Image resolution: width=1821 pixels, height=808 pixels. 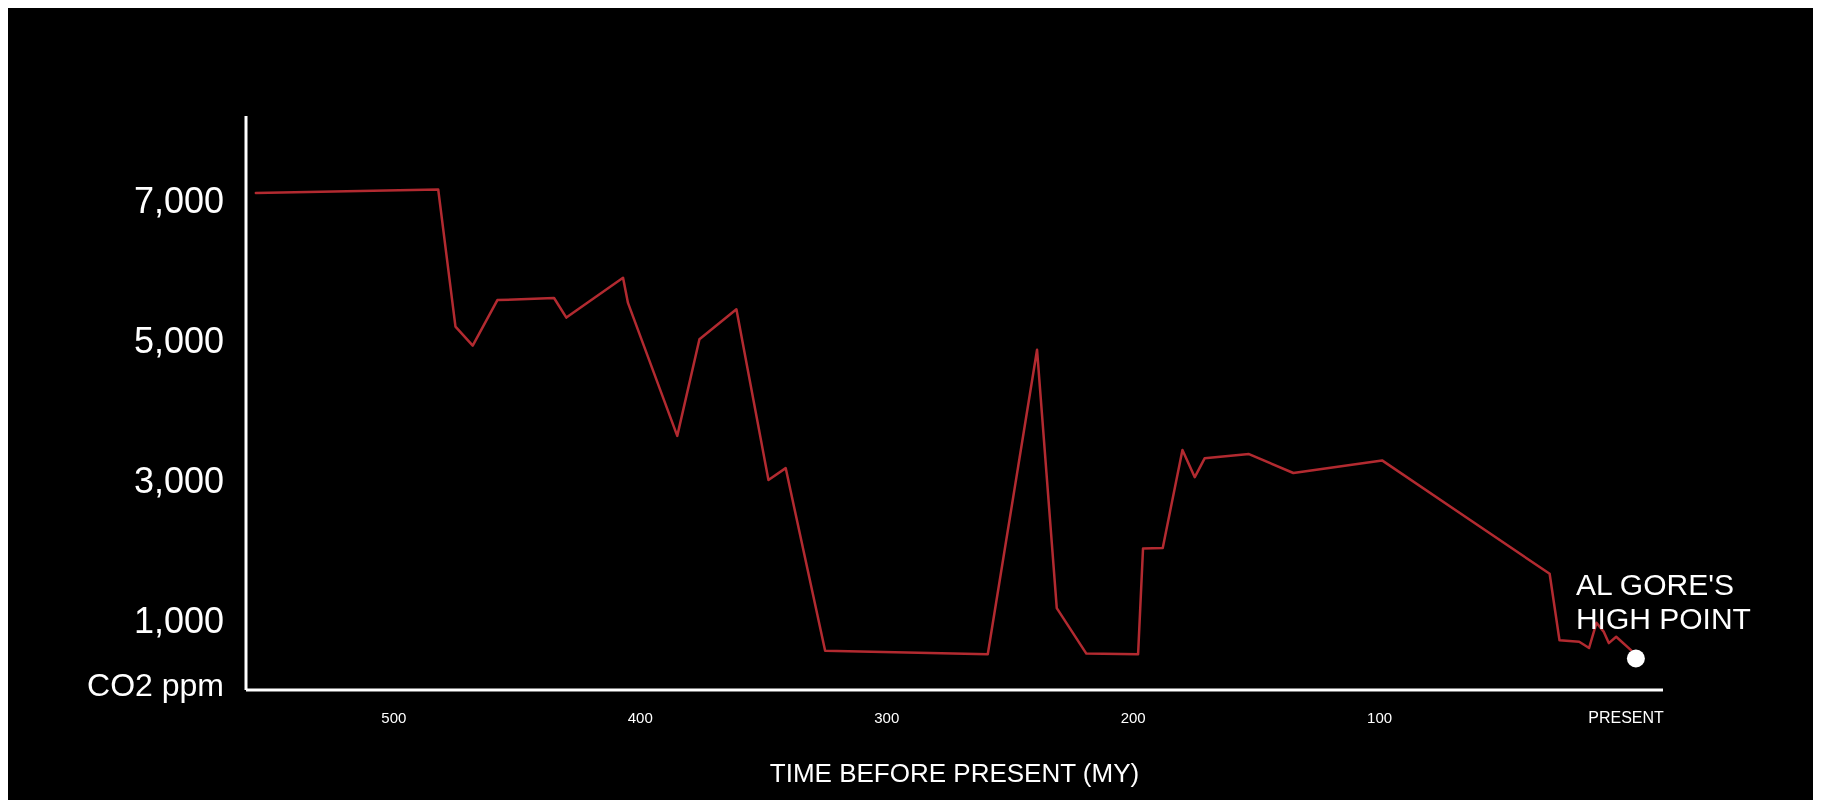 What do you see at coordinates (178, 340) in the screenshot?
I see `y-tick-label: 5,000` at bounding box center [178, 340].